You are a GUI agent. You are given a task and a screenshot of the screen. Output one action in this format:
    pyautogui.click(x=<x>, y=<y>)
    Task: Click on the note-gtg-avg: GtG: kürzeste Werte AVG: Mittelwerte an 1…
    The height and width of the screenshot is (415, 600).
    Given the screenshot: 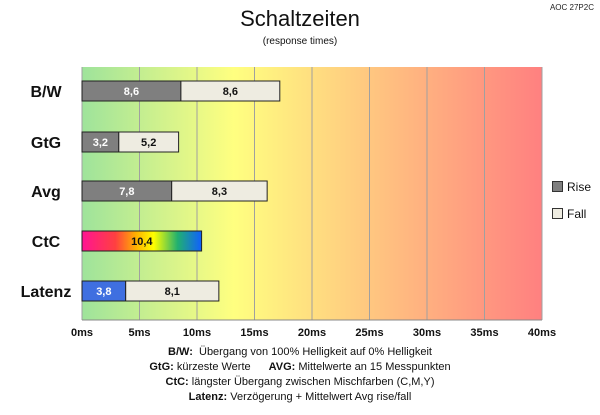 What is the action you would take?
    pyautogui.click(x=300, y=367)
    